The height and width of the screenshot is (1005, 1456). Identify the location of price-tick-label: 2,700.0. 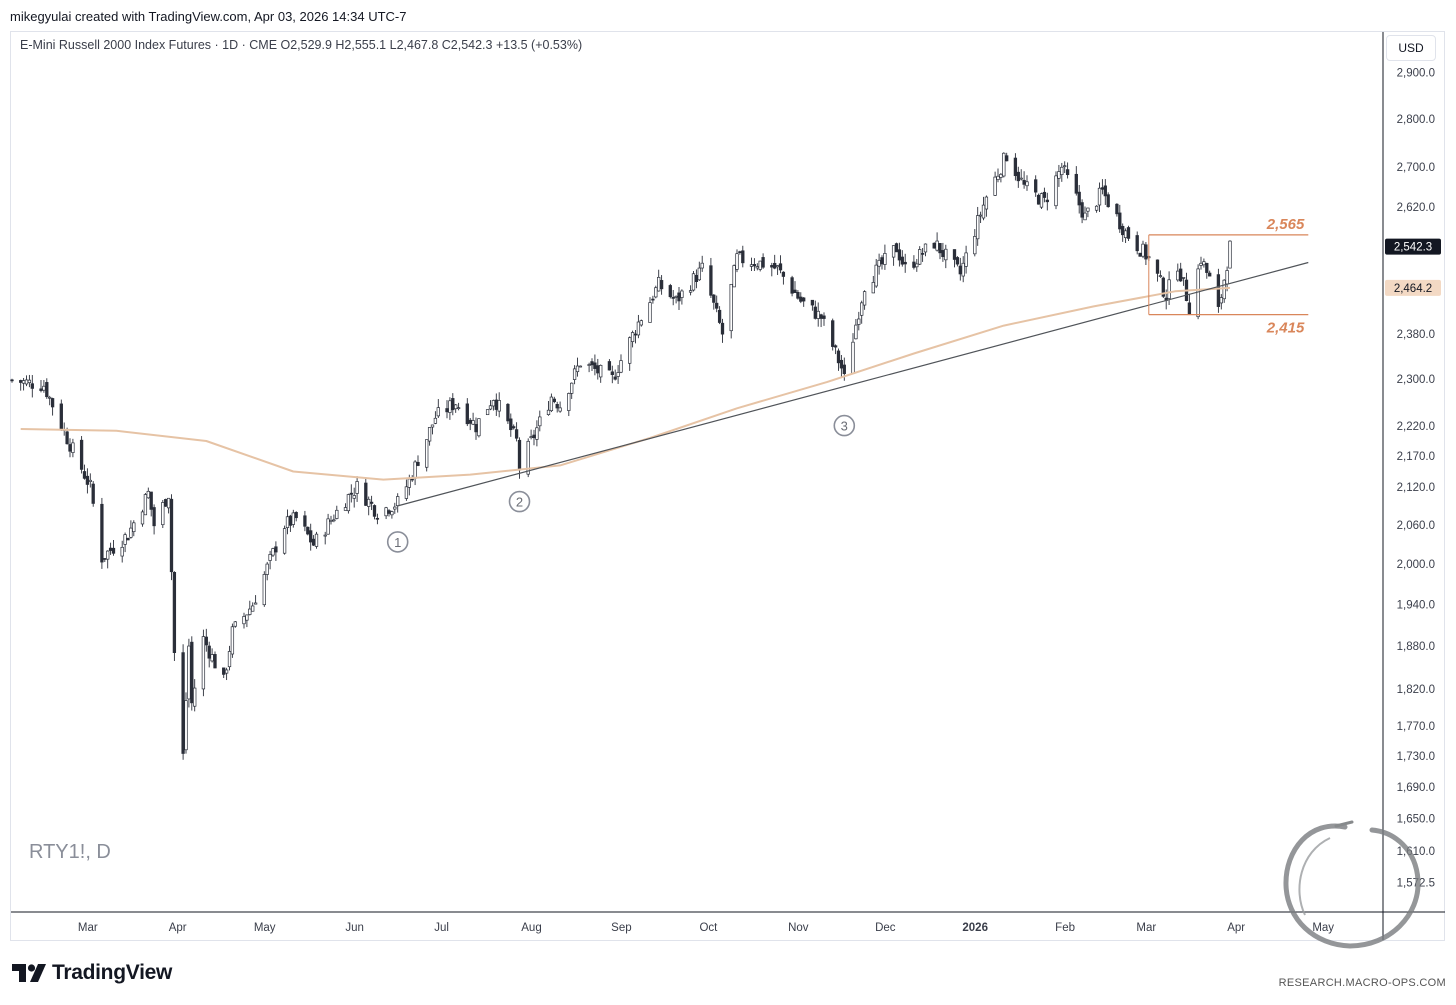
(1416, 168).